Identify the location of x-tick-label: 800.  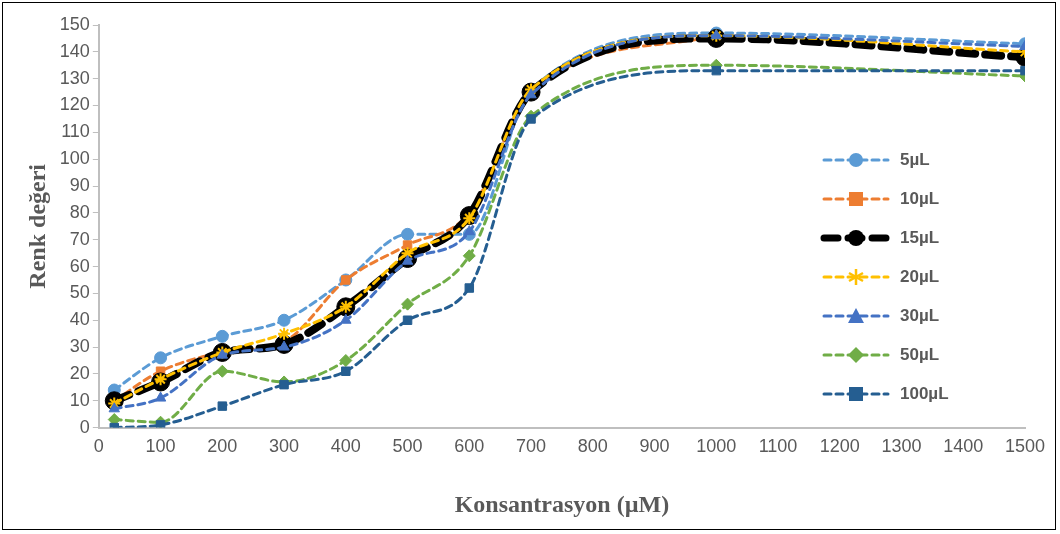
(592, 446).